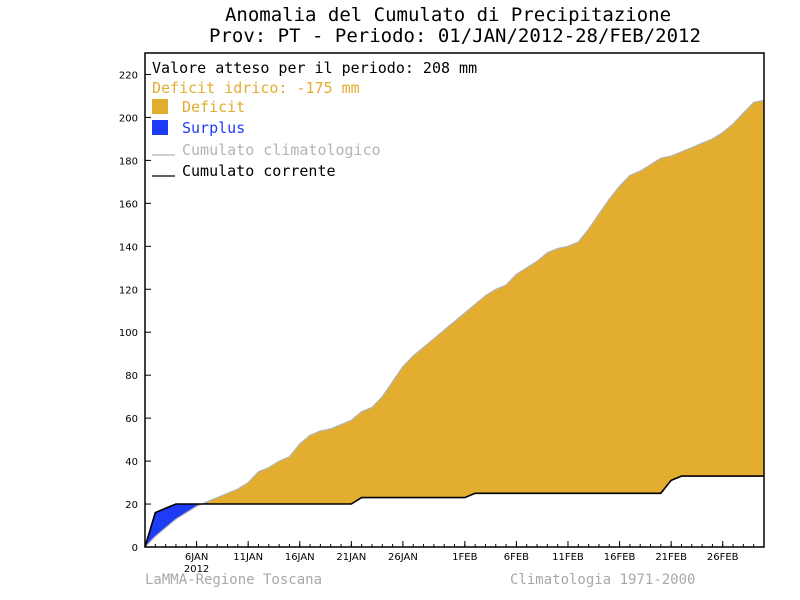 The width and height of the screenshot is (800, 600). Describe the element at coordinates (568, 557) in the screenshot. I see `x-tick-label: 11FEB` at that location.